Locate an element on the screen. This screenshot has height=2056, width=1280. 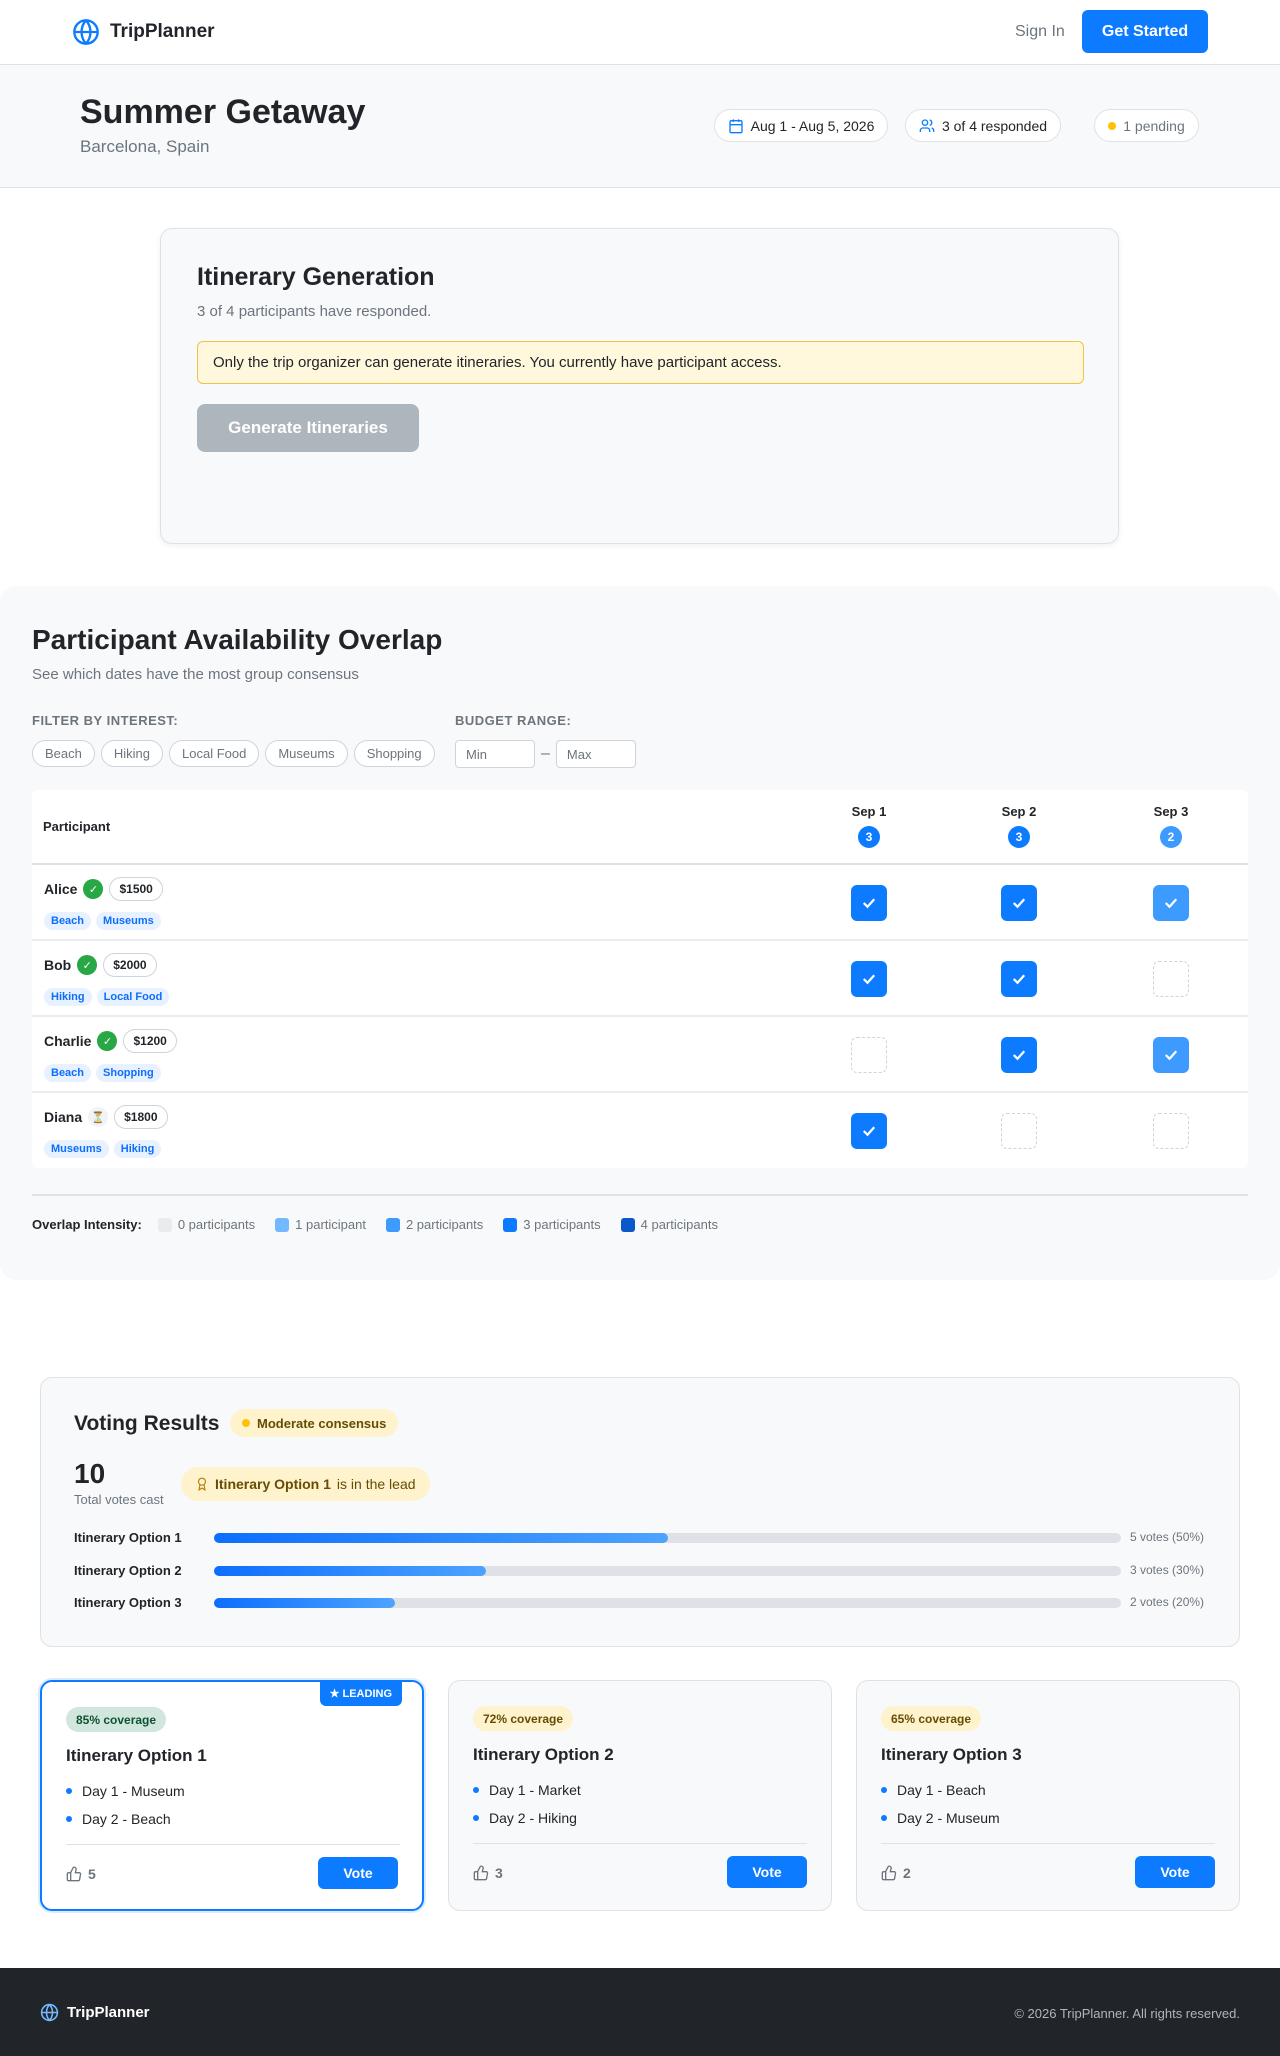
trip-title: Summer Getaway is located at coordinates (223, 112).